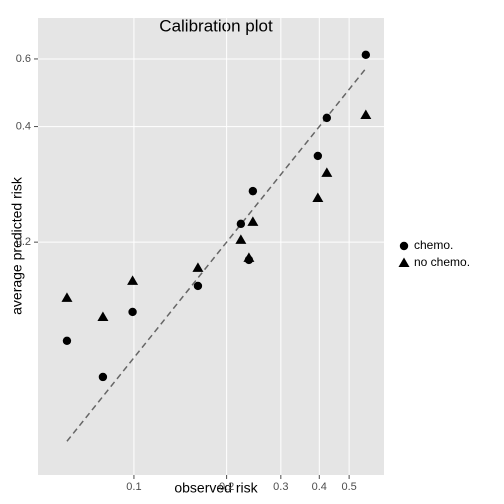 This screenshot has height=504, width=504. I want to click on y-axis-title: average predicted risk, so click(17, 245).